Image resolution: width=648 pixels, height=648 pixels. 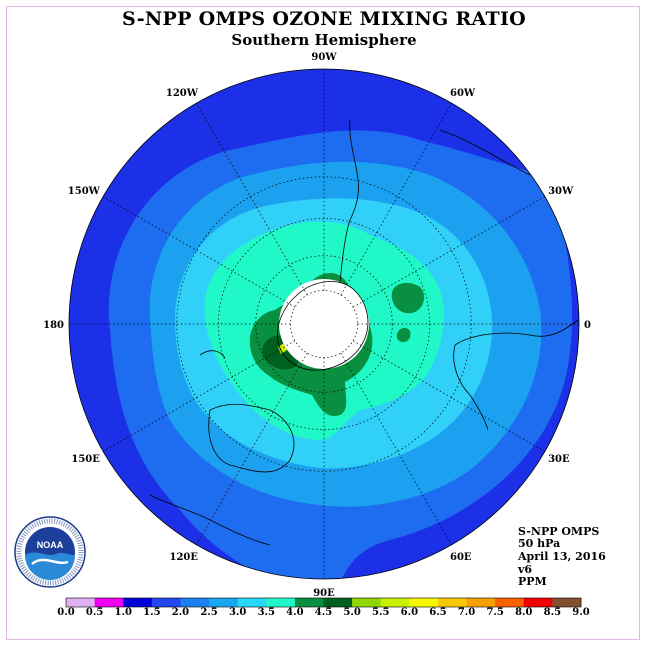 I want to click on longitude-label-150e: 150E, so click(x=85, y=459).